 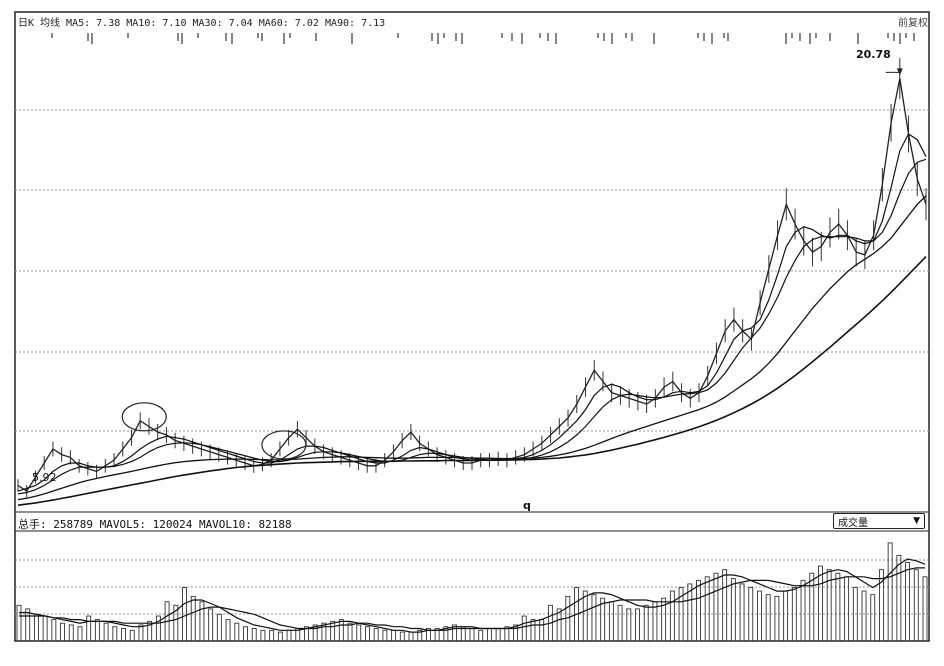 What do you see at coordinates (899, 72) in the screenshot?
I see `high-marker-arrow` at bounding box center [899, 72].